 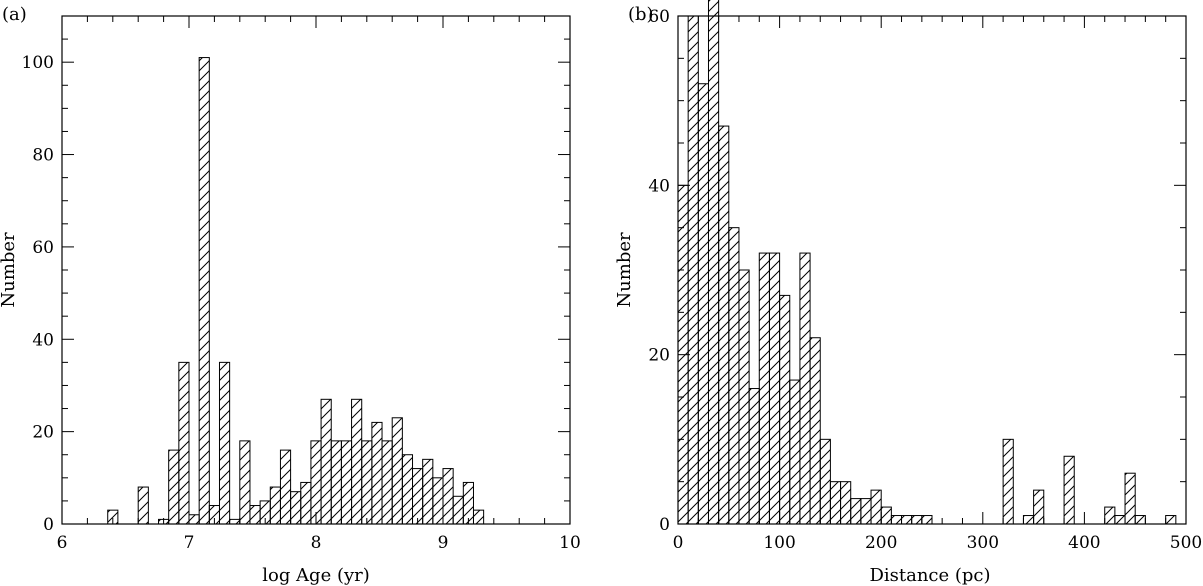 What do you see at coordinates (1186, 543) in the screenshot?
I see `panel-b-x-tick-label: 500` at bounding box center [1186, 543].